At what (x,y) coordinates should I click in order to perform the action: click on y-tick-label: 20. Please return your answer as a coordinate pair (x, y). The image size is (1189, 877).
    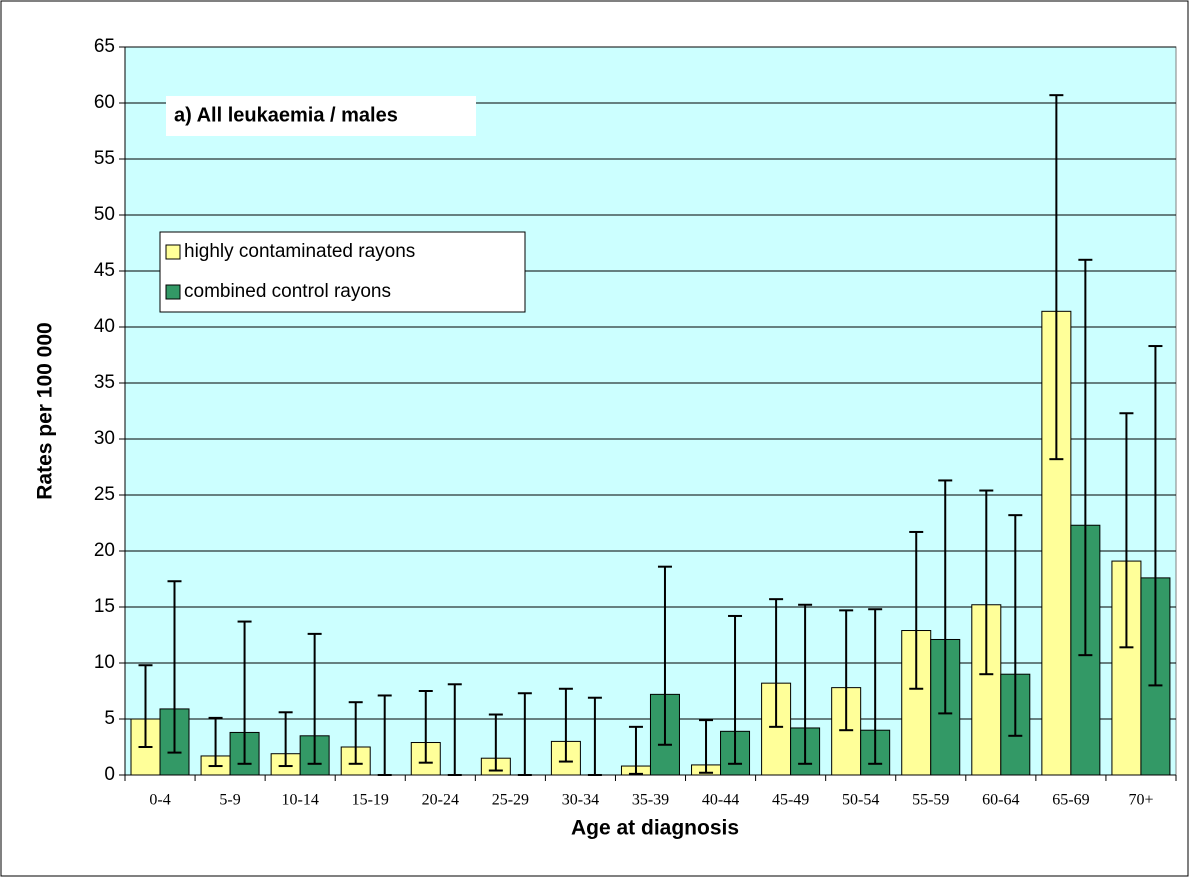
    Looking at the image, I should click on (104, 550).